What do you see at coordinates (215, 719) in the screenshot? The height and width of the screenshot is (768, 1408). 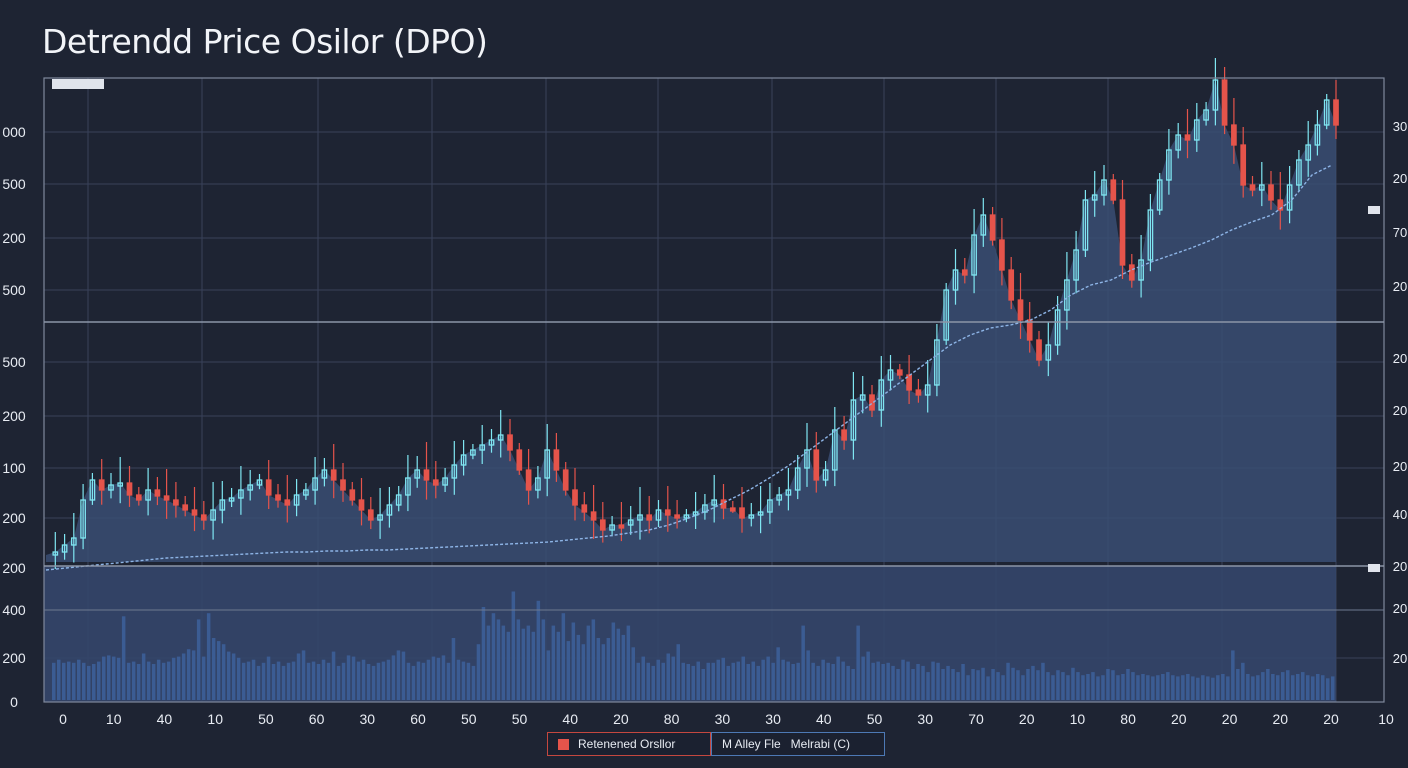 I see `x-tick-label: 10` at bounding box center [215, 719].